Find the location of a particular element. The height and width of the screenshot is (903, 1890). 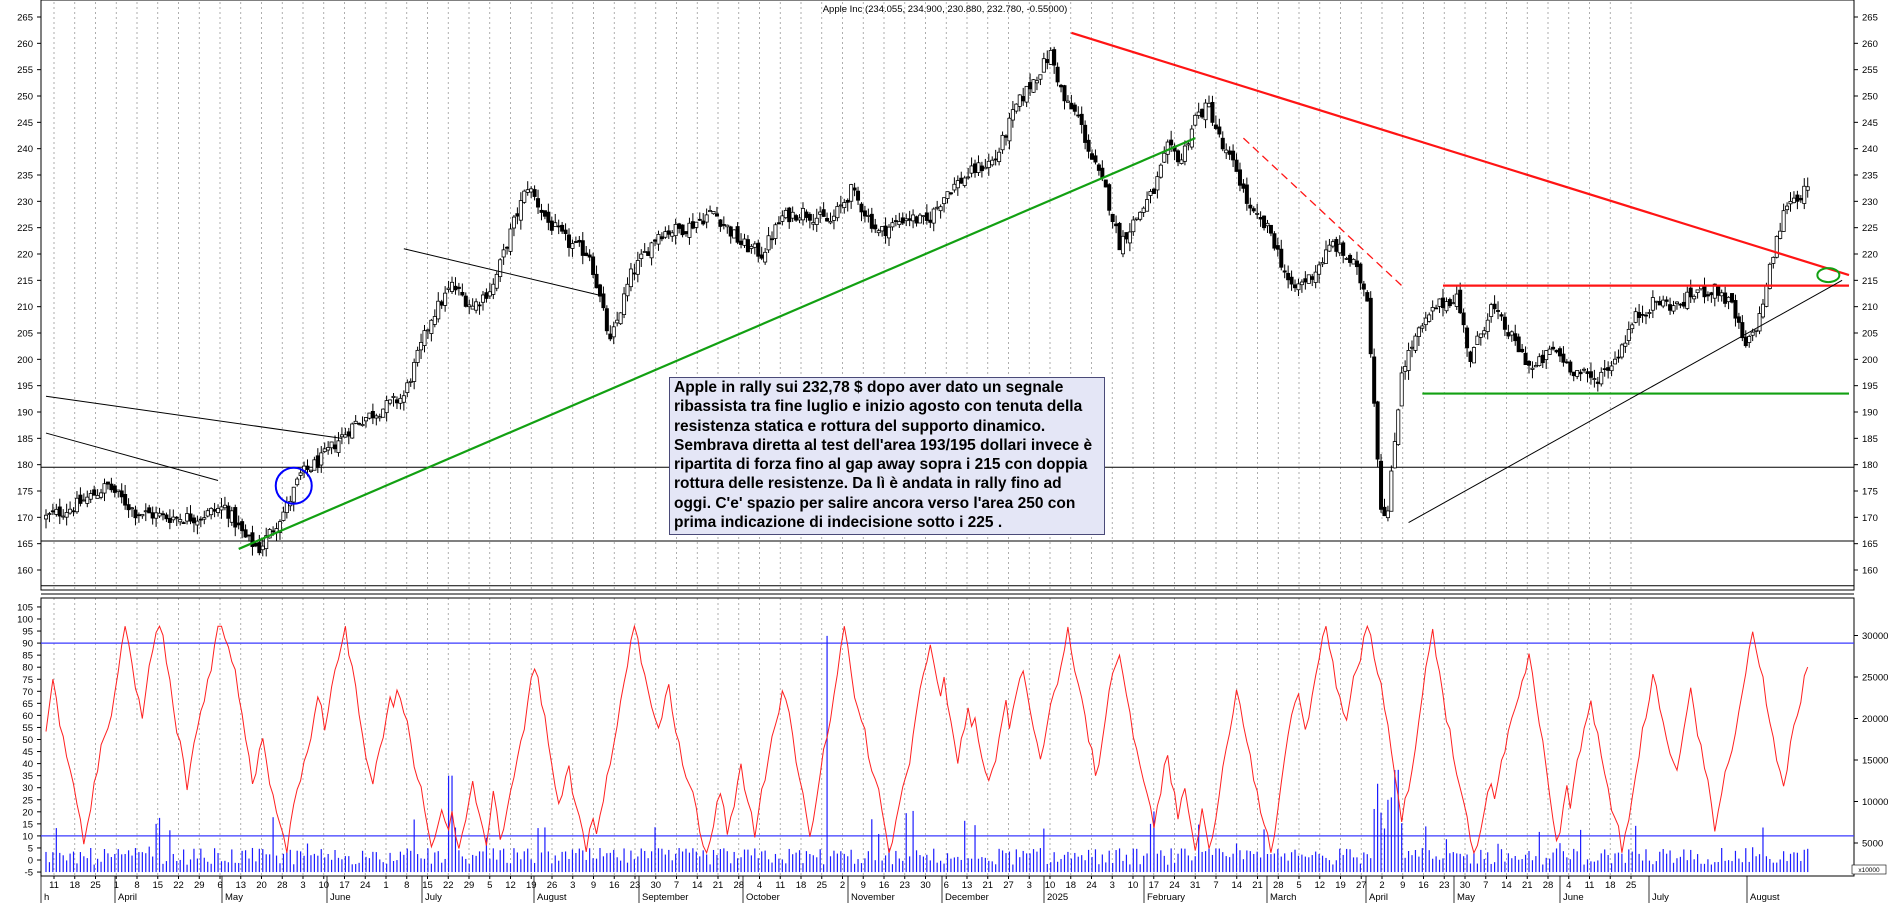

osc-tick-label: 60 is located at coordinates (27, 716).